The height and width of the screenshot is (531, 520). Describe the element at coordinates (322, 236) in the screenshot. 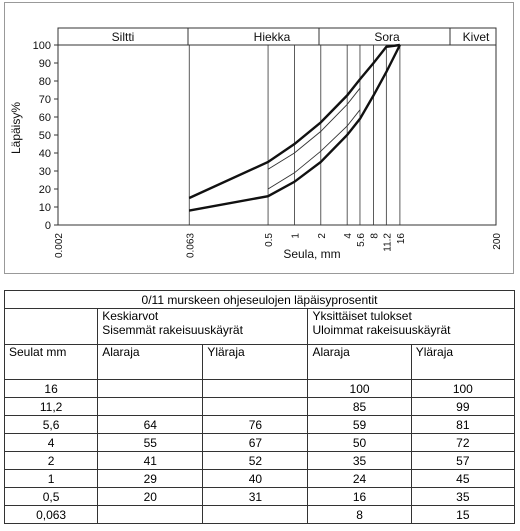

I see `x-tick-label: 2` at that location.